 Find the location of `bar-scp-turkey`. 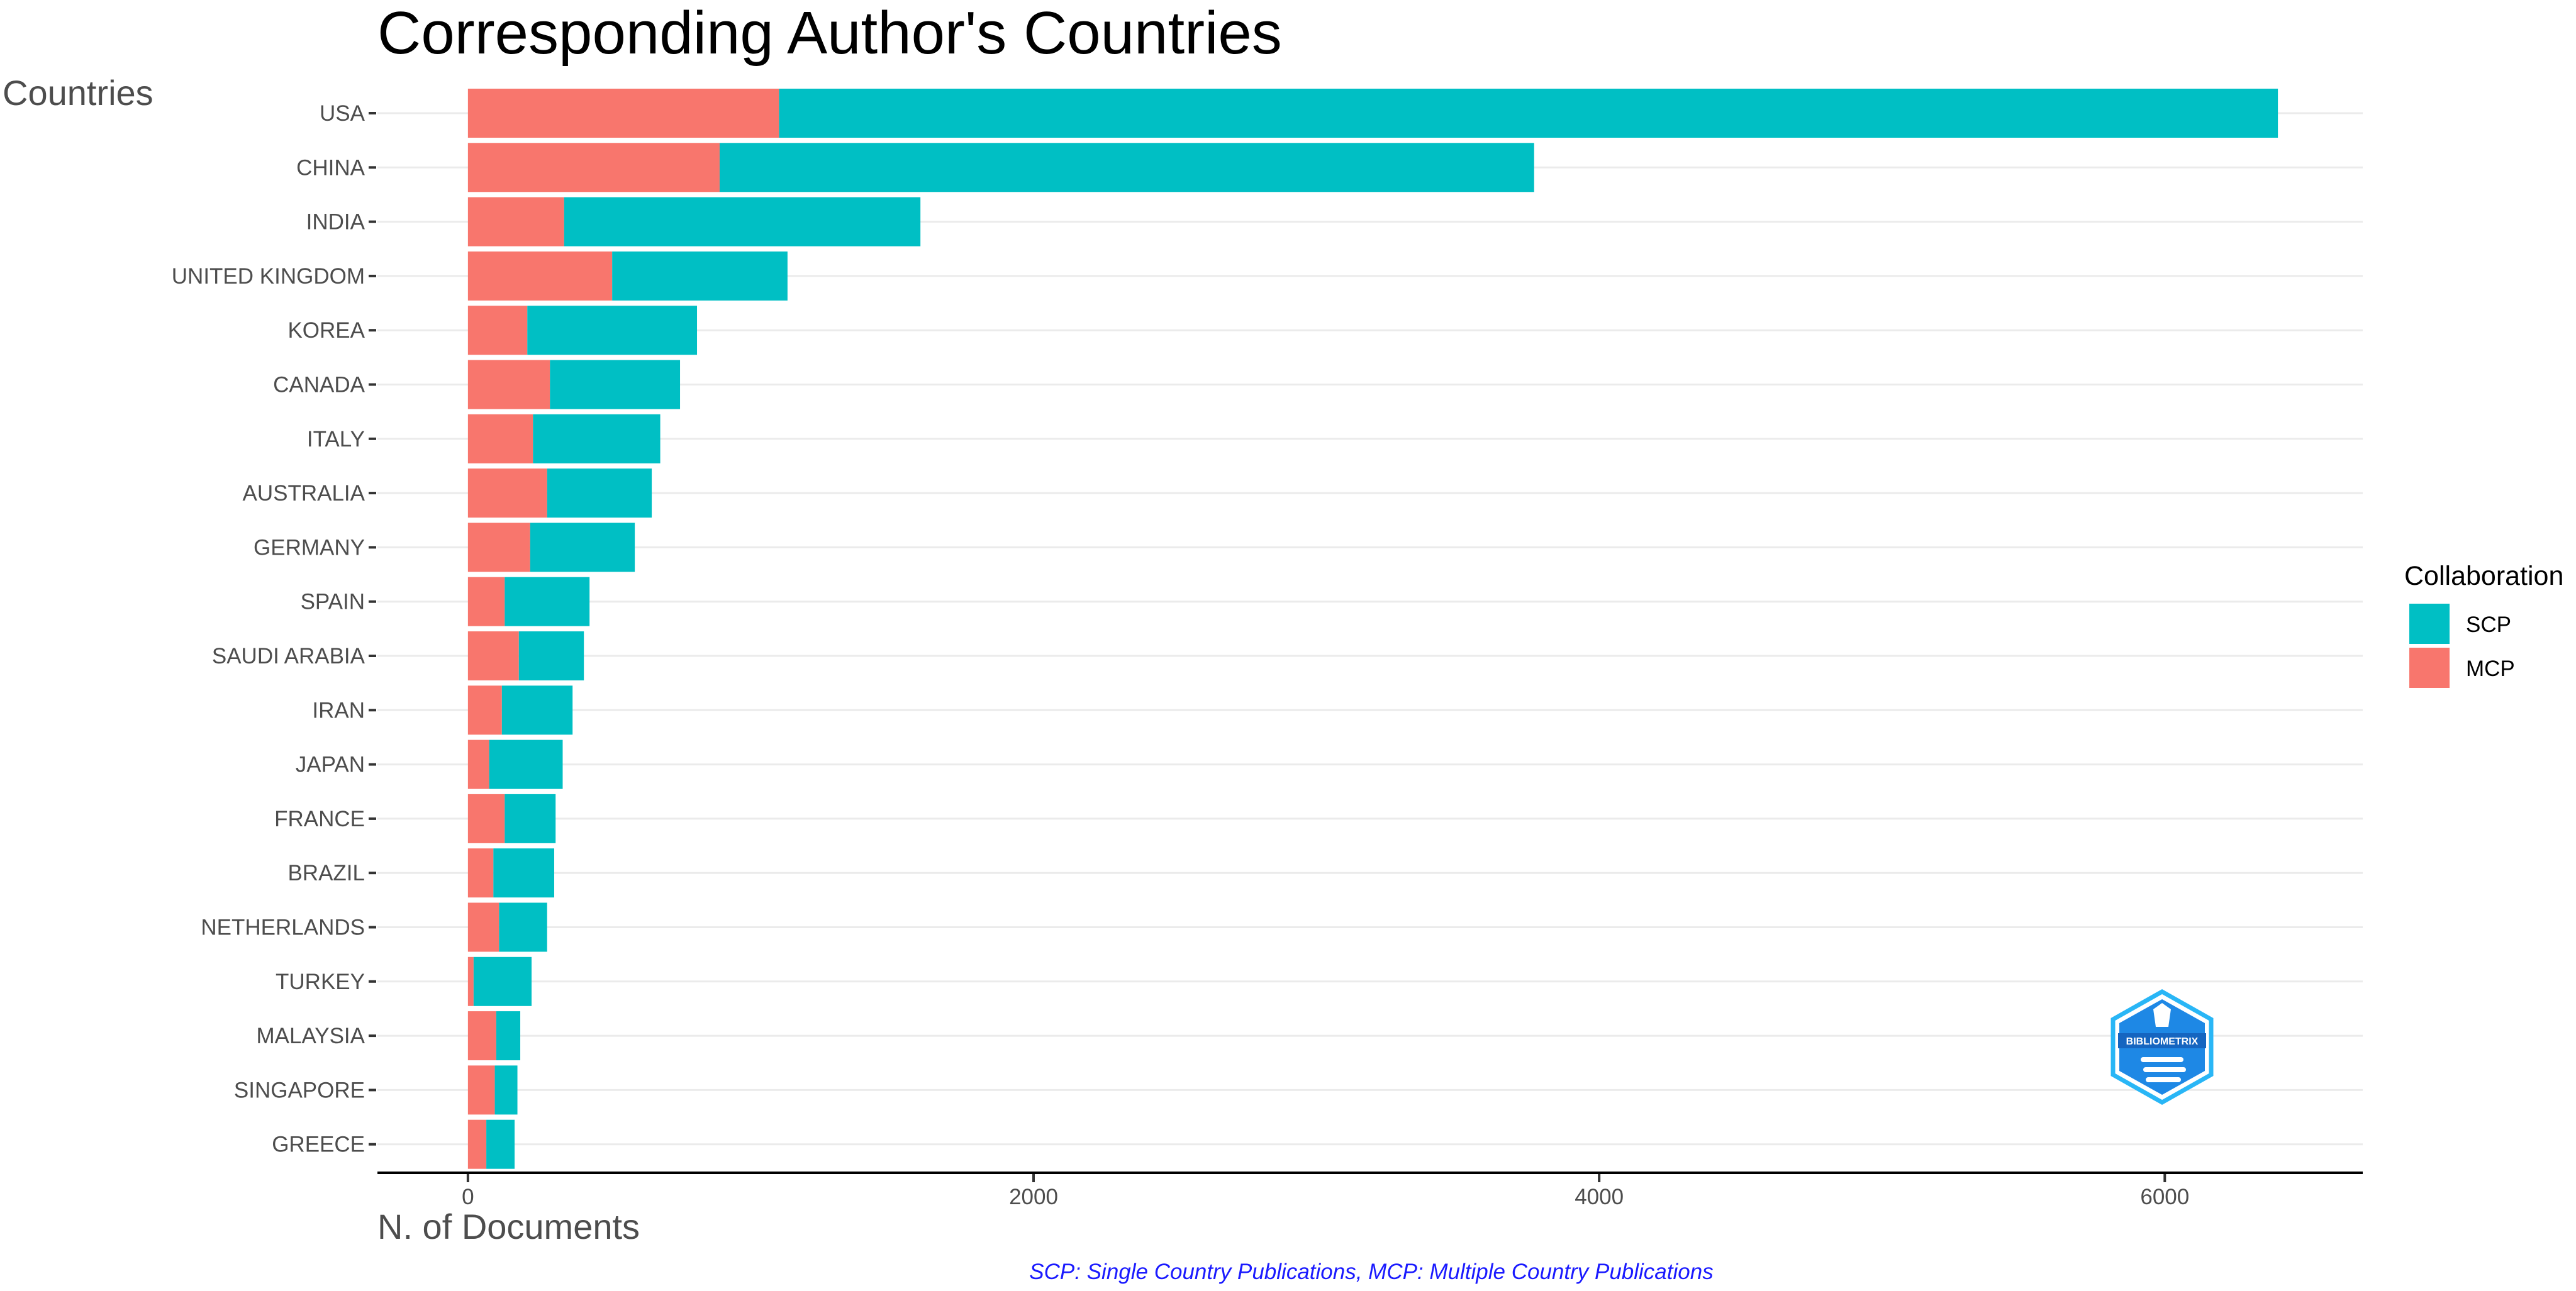

bar-scp-turkey is located at coordinates (502, 981).